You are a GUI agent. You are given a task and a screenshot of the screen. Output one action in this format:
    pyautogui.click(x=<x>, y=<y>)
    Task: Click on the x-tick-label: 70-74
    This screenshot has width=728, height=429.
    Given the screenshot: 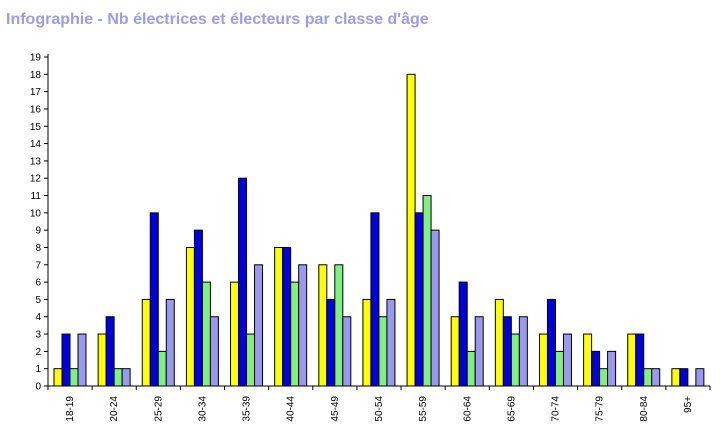 What is the action you would take?
    pyautogui.click(x=556, y=409)
    